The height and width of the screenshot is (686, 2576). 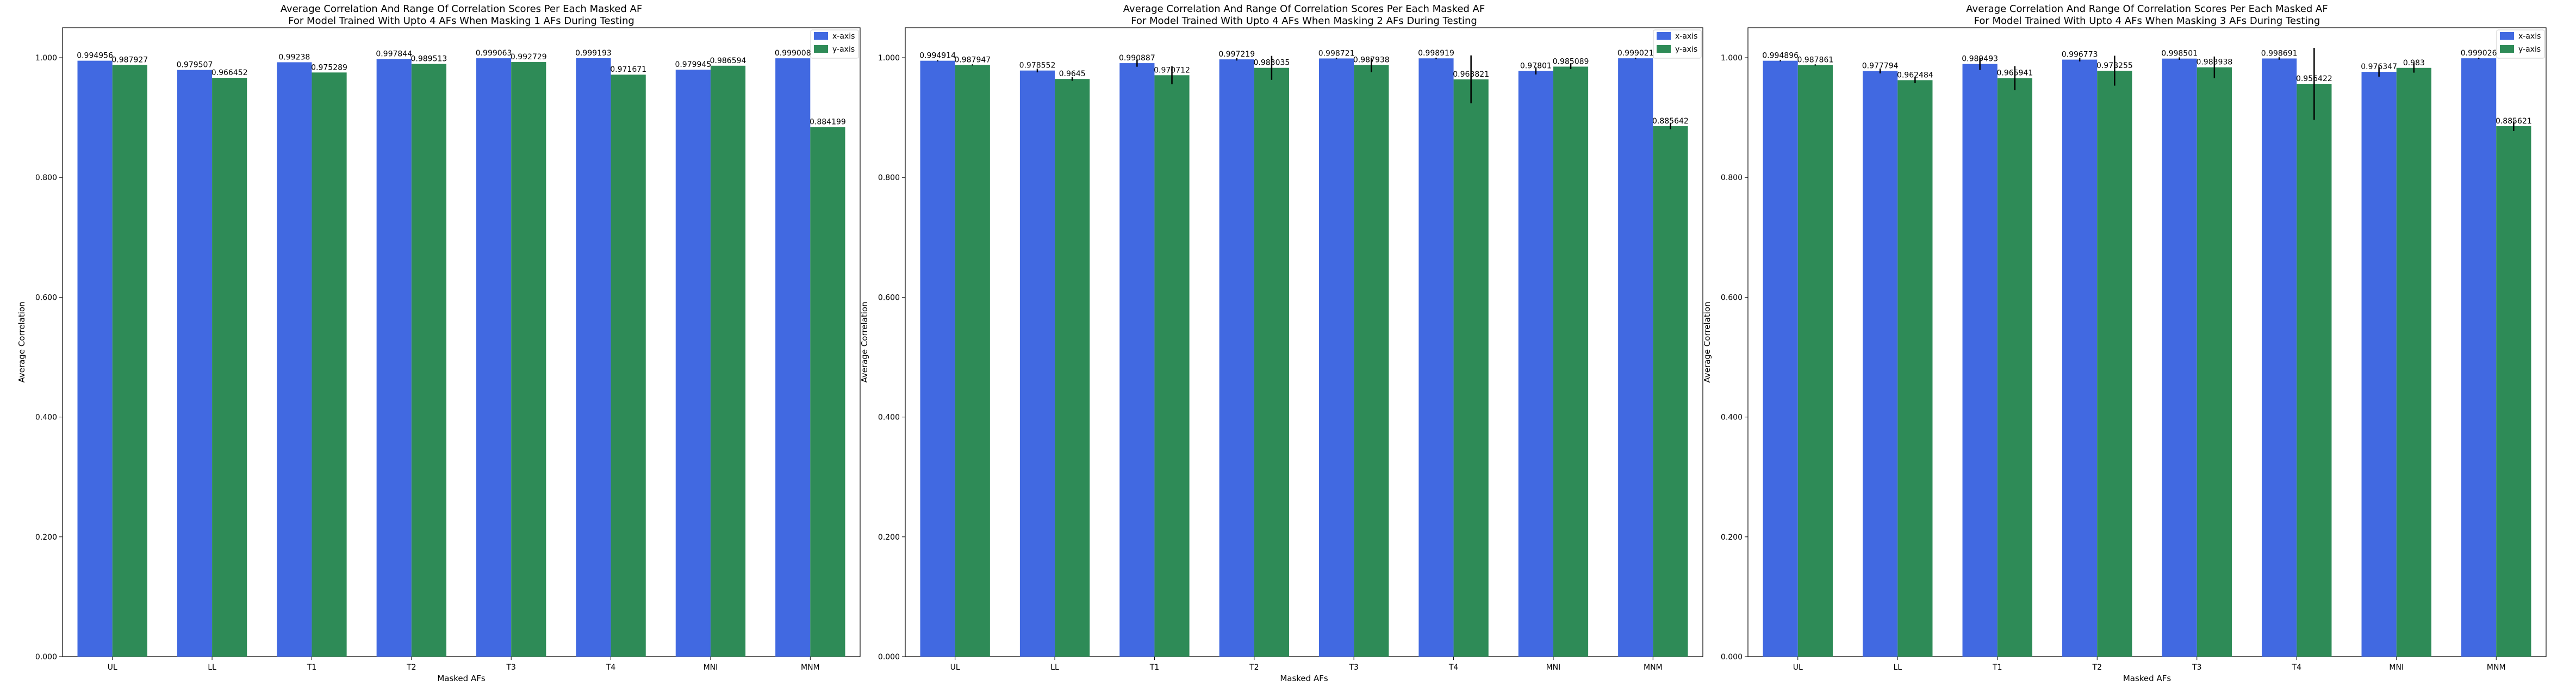 What do you see at coordinates (1371, 59) in the screenshot?
I see `bar-value-label: 0.987938` at bounding box center [1371, 59].